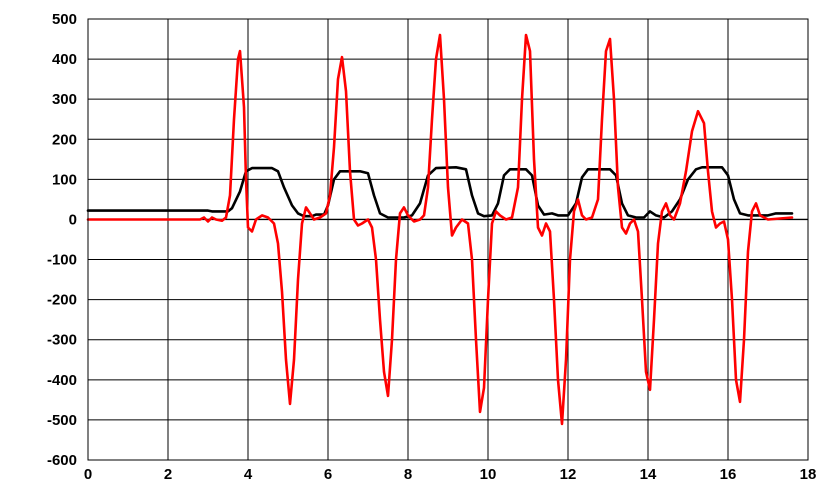 This screenshot has height=501, width=836. What do you see at coordinates (62, 260) in the screenshot?
I see `y-tick-label: -100` at bounding box center [62, 260].